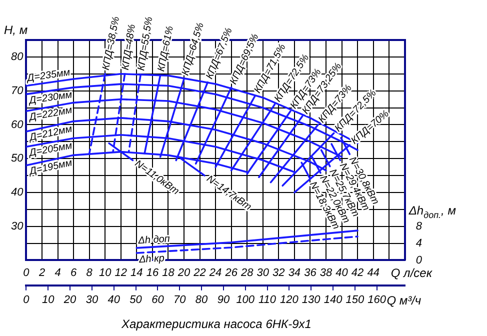  Describe the element at coordinates (153, 240) in the screenshot. I see `series-label: Δh доп` at that location.